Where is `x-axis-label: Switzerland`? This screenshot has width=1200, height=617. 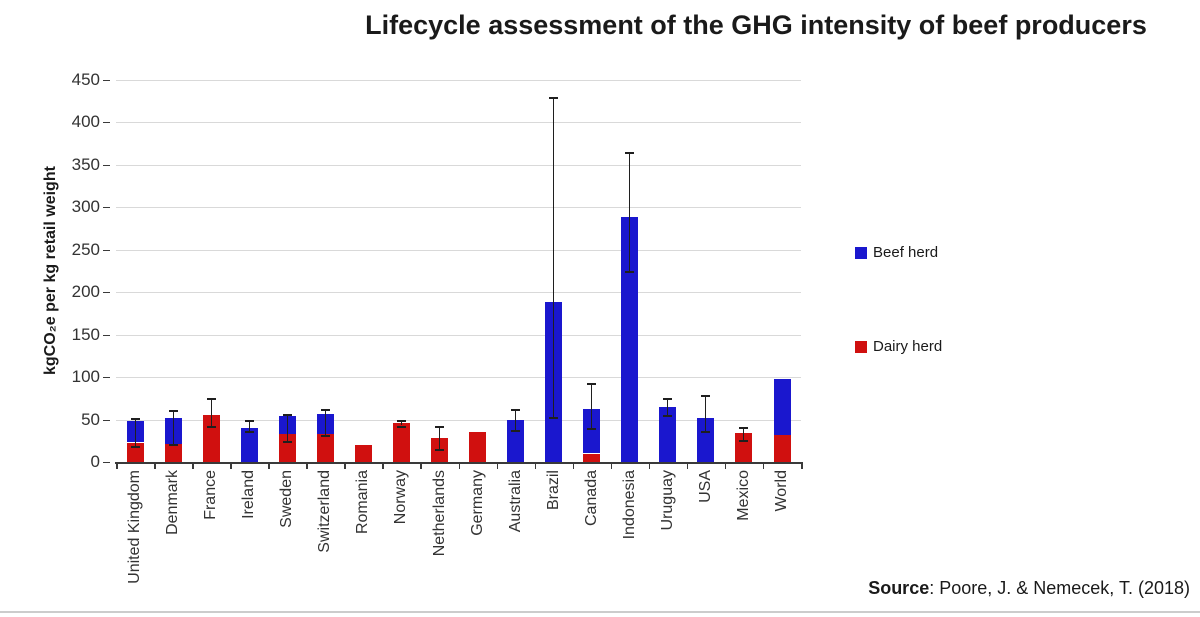 x-axis-label: Switzerland is located at coordinates (325, 511).